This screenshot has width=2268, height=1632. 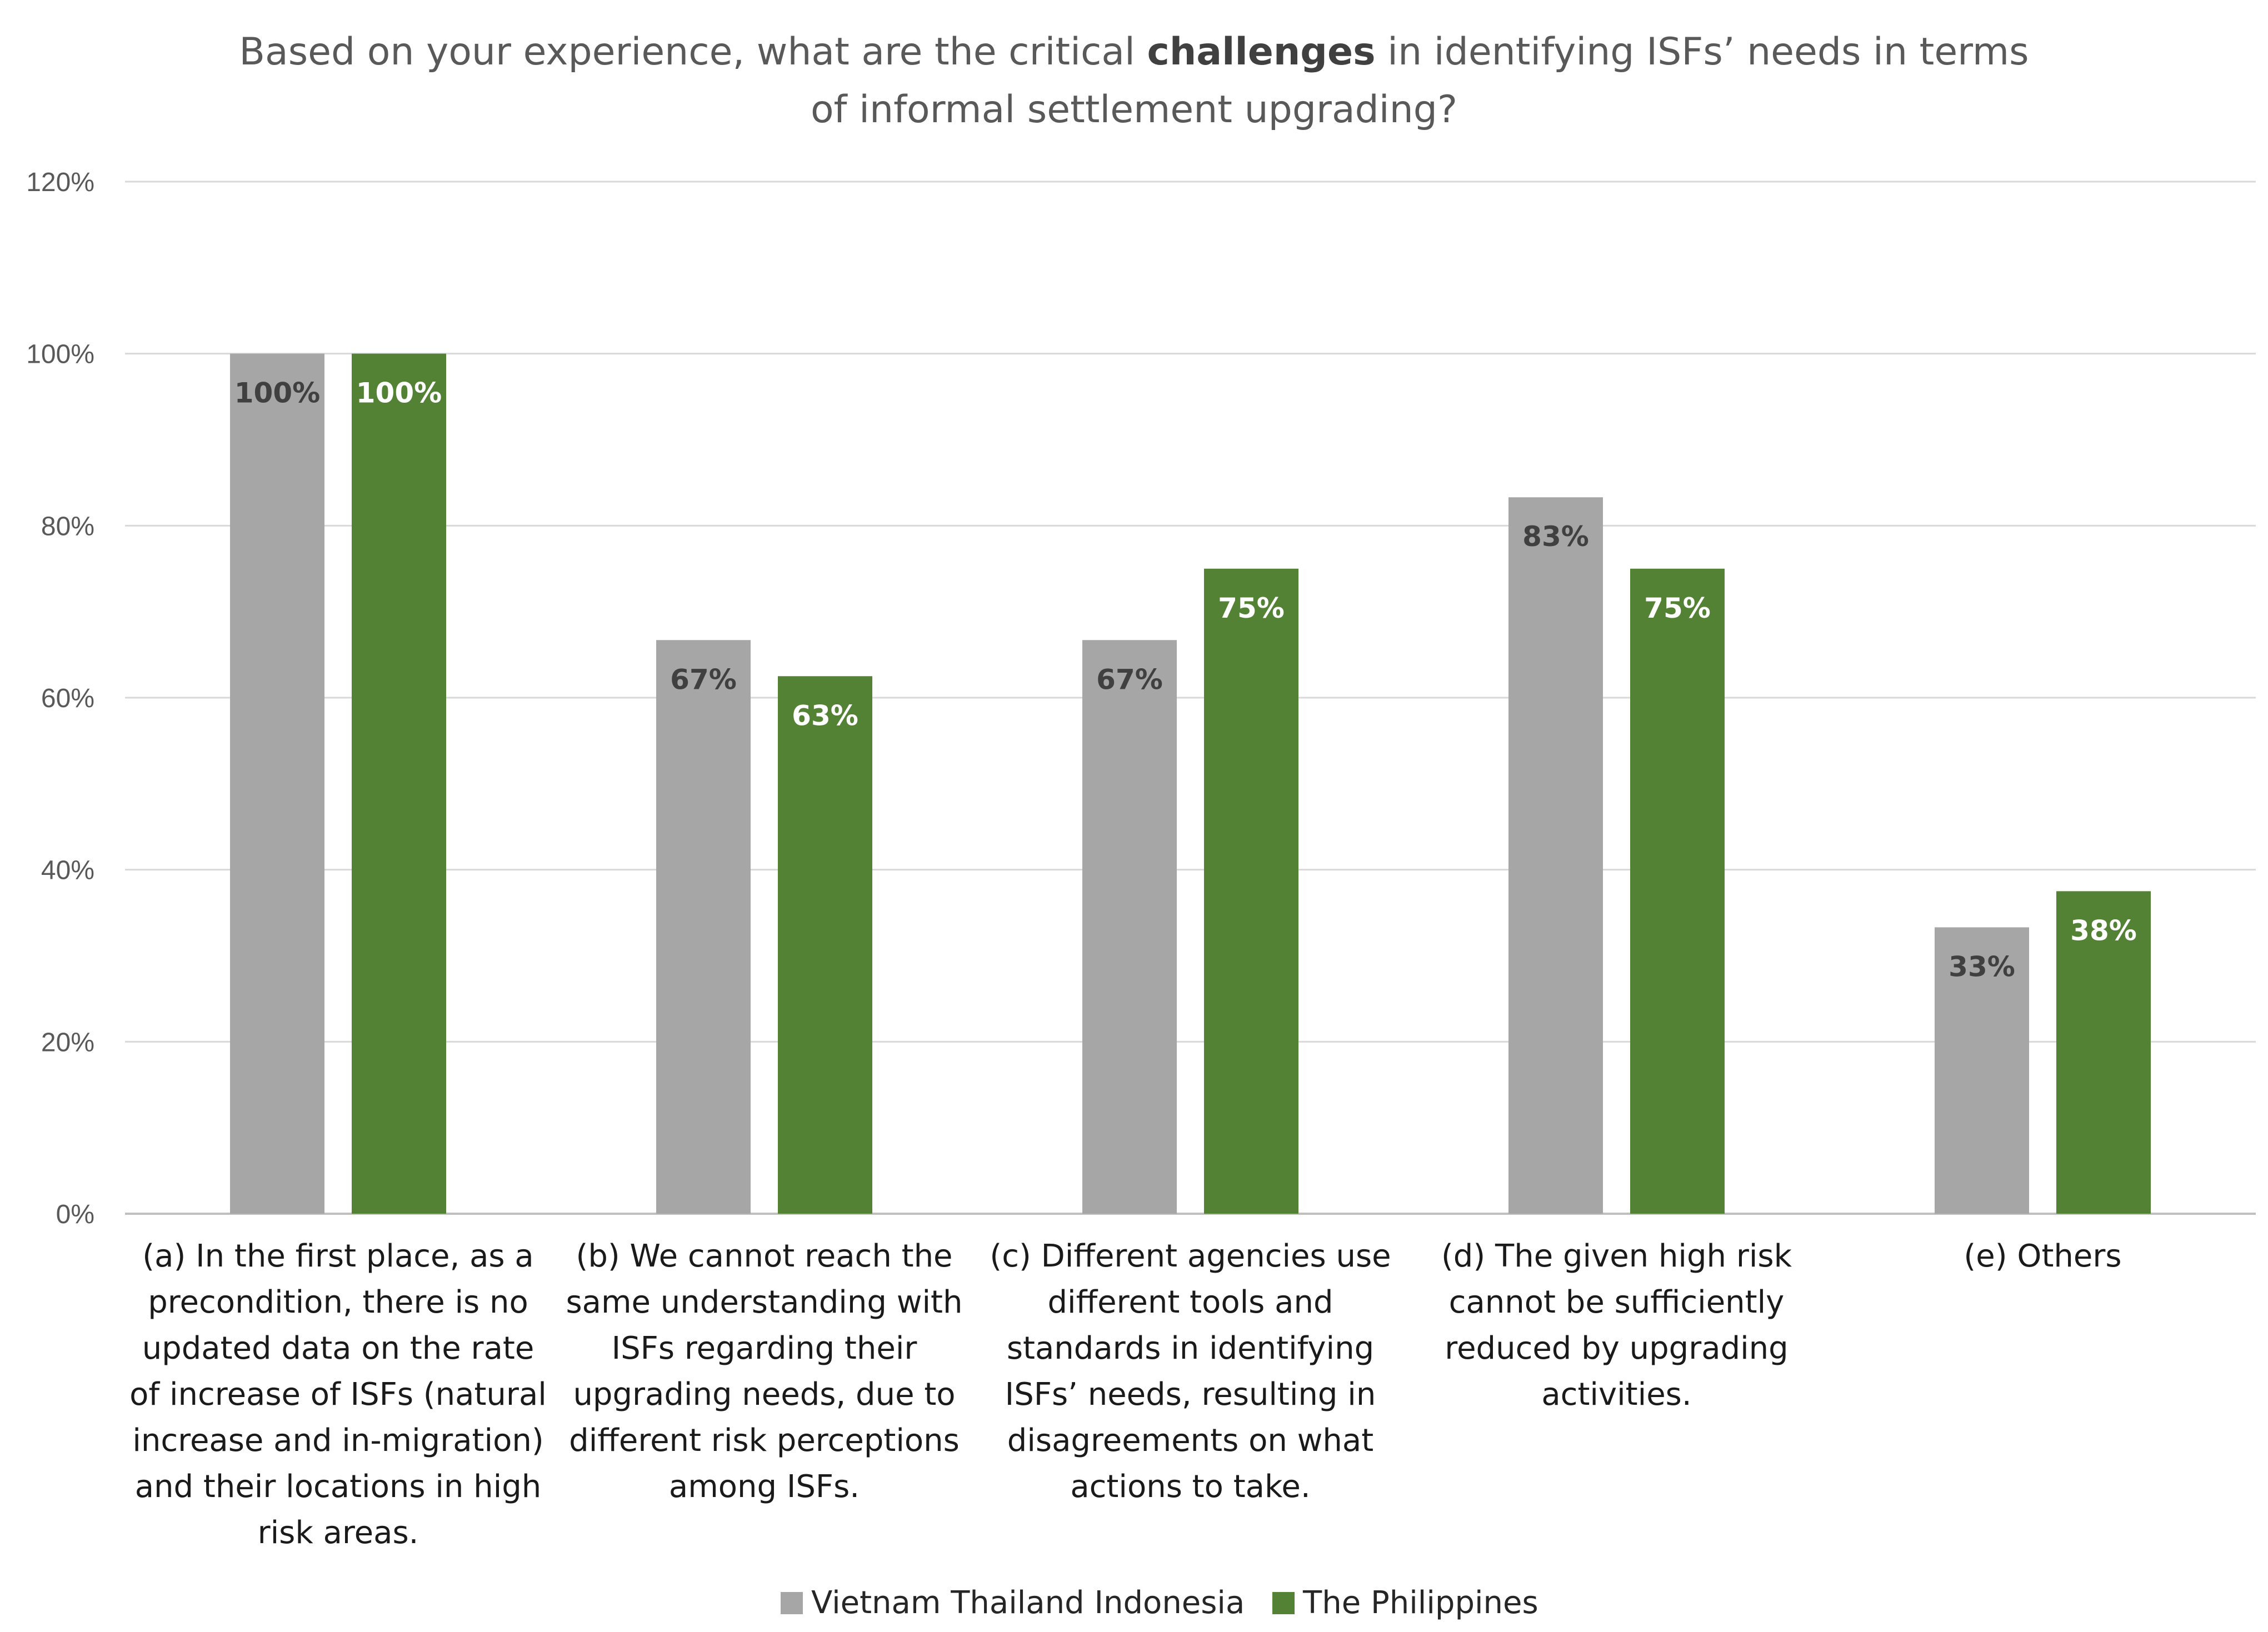 What do you see at coordinates (764, 1256) in the screenshot?
I see `category-label-line: (b) We cannot reach the` at bounding box center [764, 1256].